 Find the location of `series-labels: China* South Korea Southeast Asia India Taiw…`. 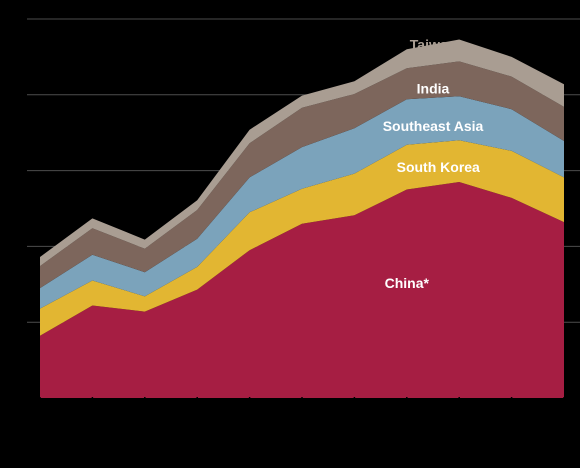

series-labels: China* South Korea Southeast Asia India Taiw… is located at coordinates (433, 163).